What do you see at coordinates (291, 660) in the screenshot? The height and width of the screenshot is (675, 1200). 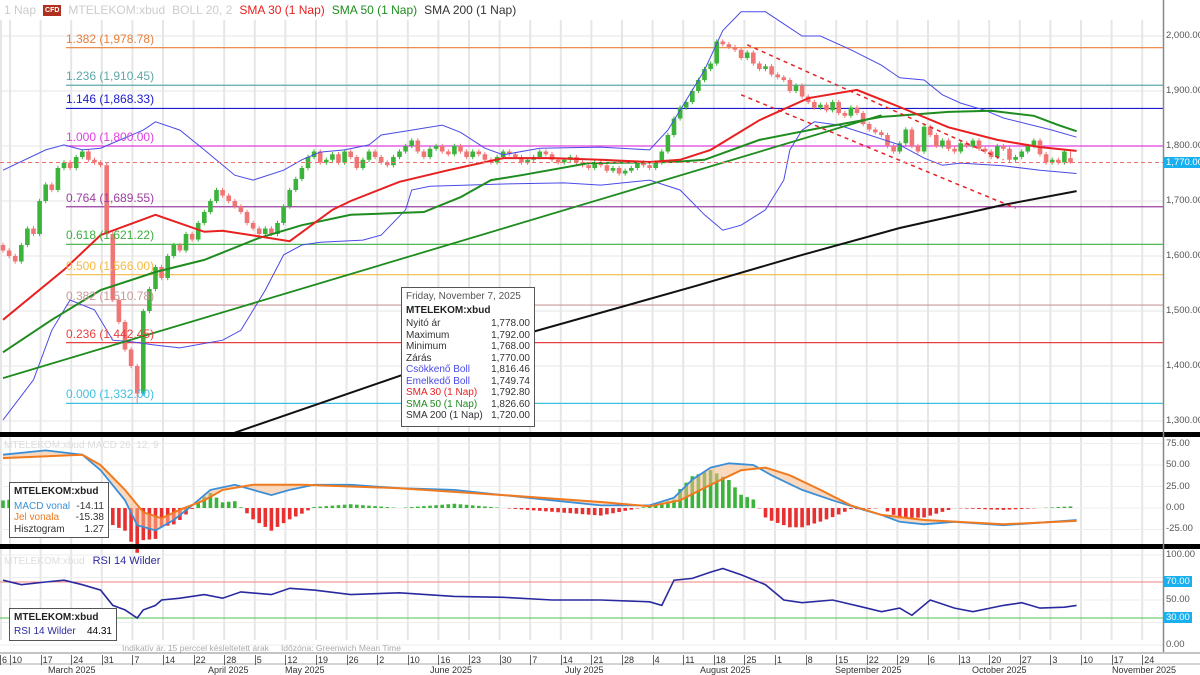 I see `time-tick: 12` at bounding box center [291, 660].